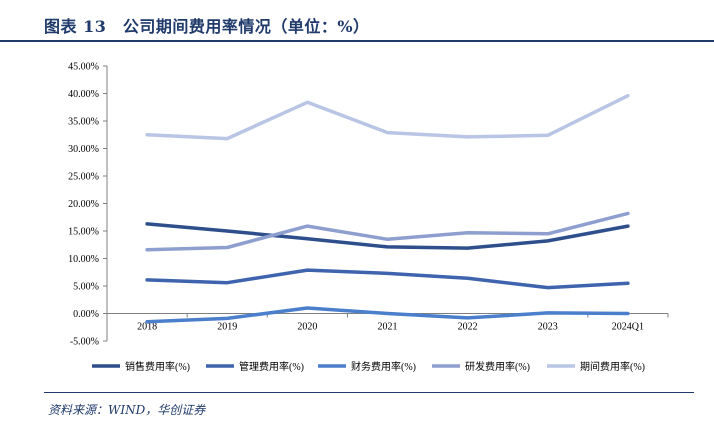 The image size is (714, 421). I want to click on y-tick-label: -5.00%, so click(84, 342).